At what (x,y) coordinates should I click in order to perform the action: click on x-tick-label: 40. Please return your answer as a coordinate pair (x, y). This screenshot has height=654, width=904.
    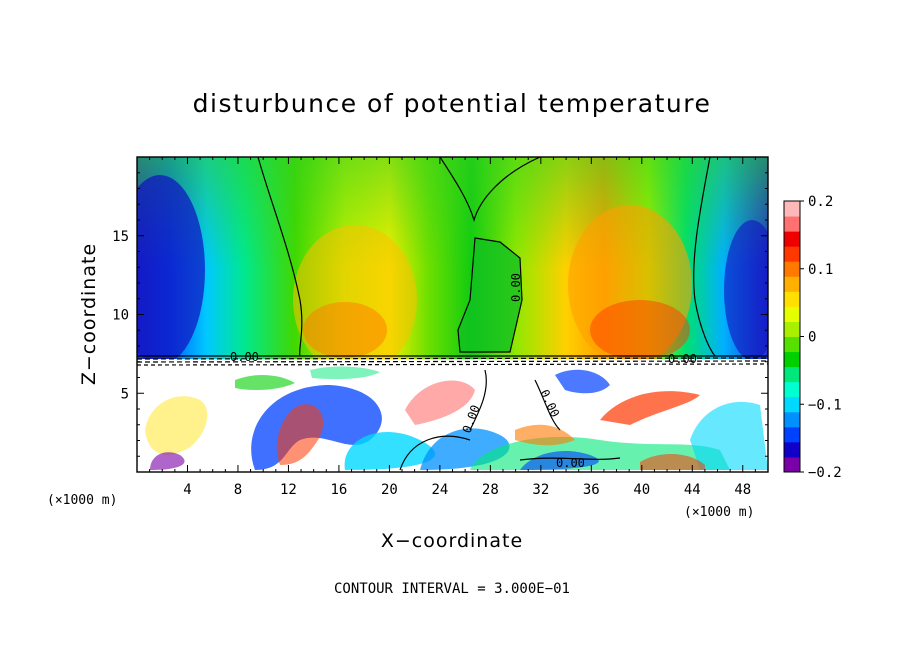
    Looking at the image, I should click on (641, 490).